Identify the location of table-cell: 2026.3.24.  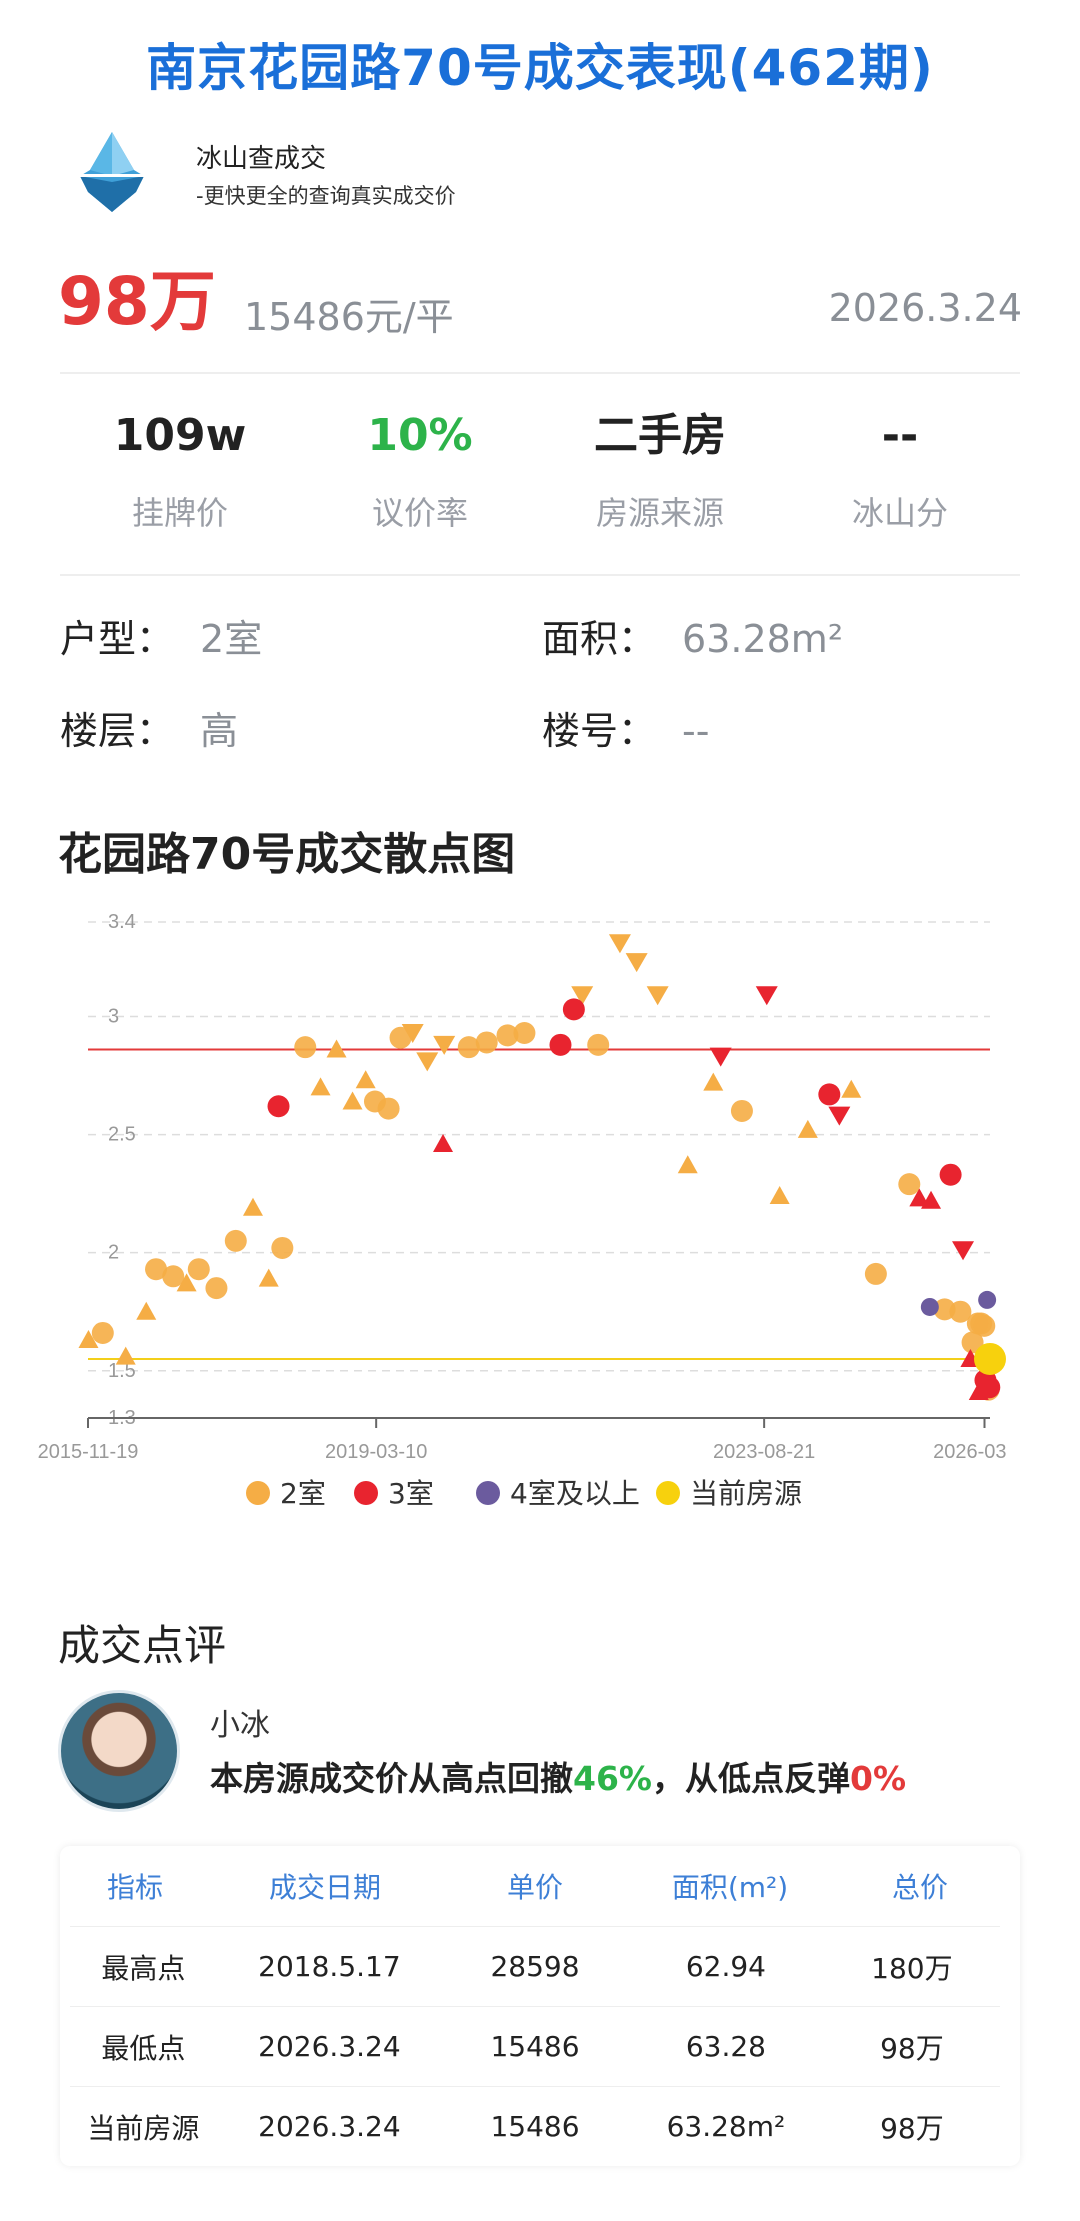
(329, 2046).